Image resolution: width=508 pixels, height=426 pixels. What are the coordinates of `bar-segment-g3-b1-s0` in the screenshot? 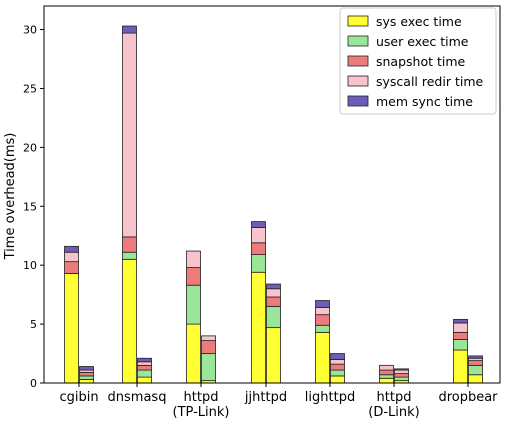 It's located at (273, 355).